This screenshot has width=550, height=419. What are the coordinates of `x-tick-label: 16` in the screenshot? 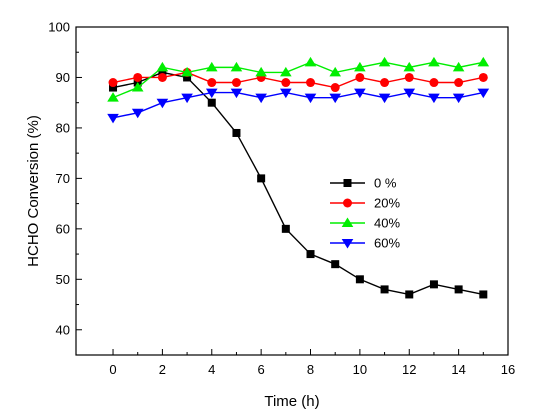 It's located at (508, 369).